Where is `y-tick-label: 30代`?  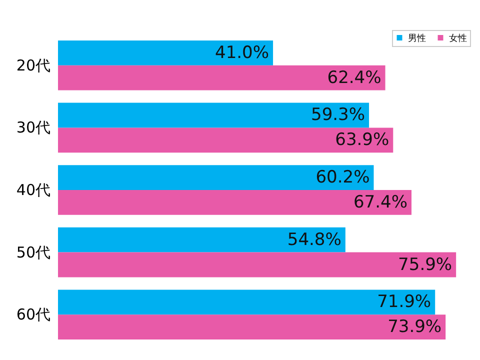
y-tick-label: 30代 is located at coordinates (33, 127).